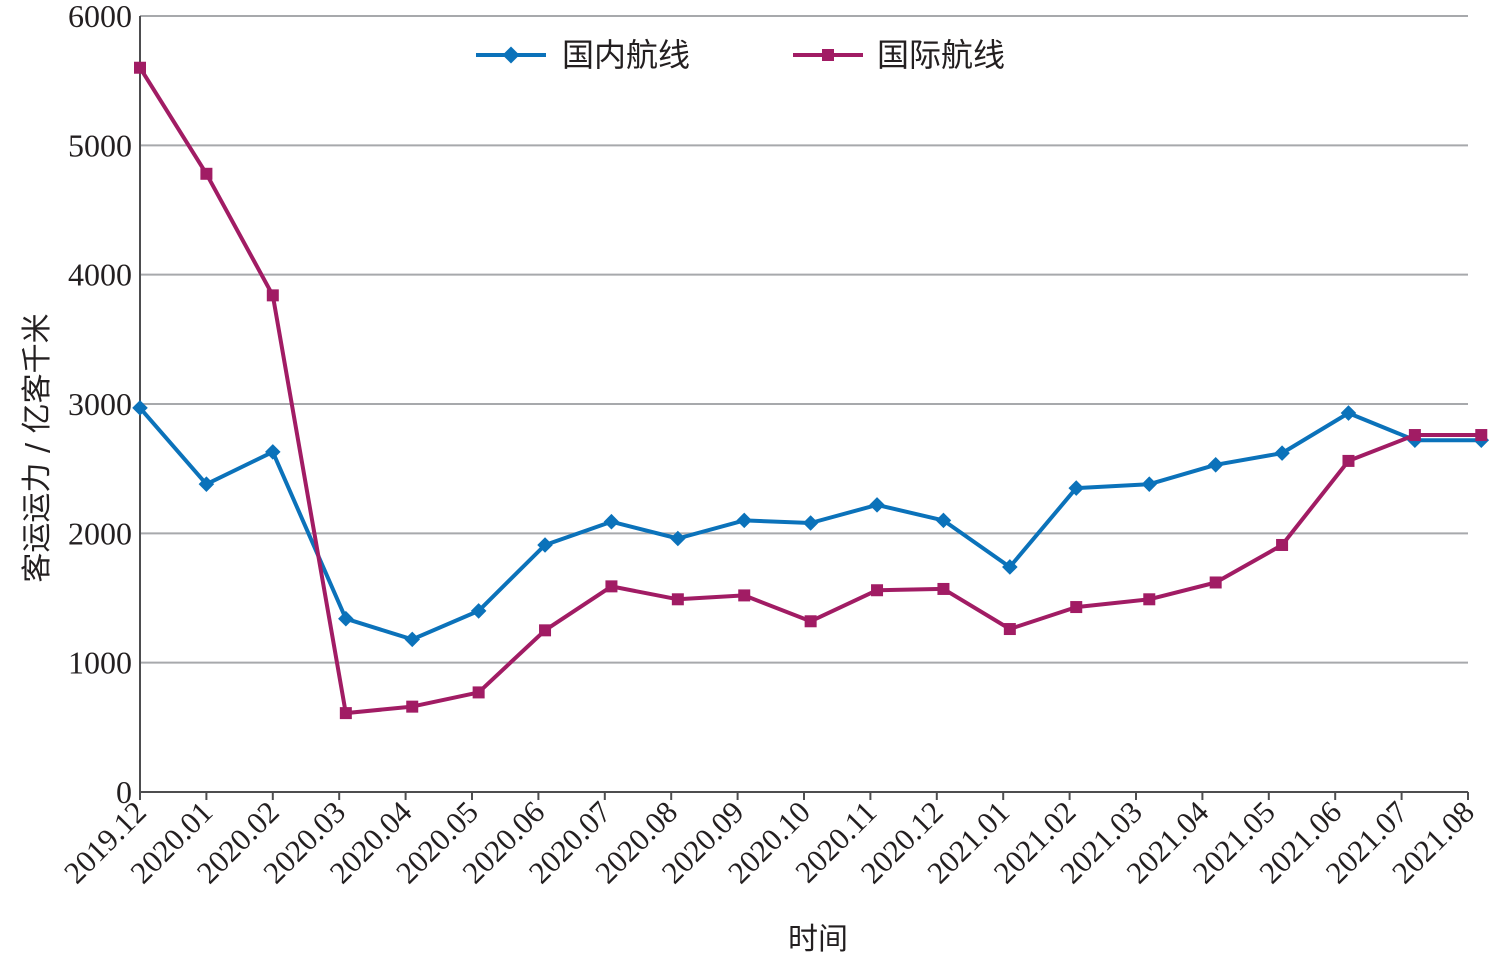 The image size is (1489, 961). Describe the element at coordinates (941, 55) in the screenshot. I see `legend-label-international: 国际航线` at that location.